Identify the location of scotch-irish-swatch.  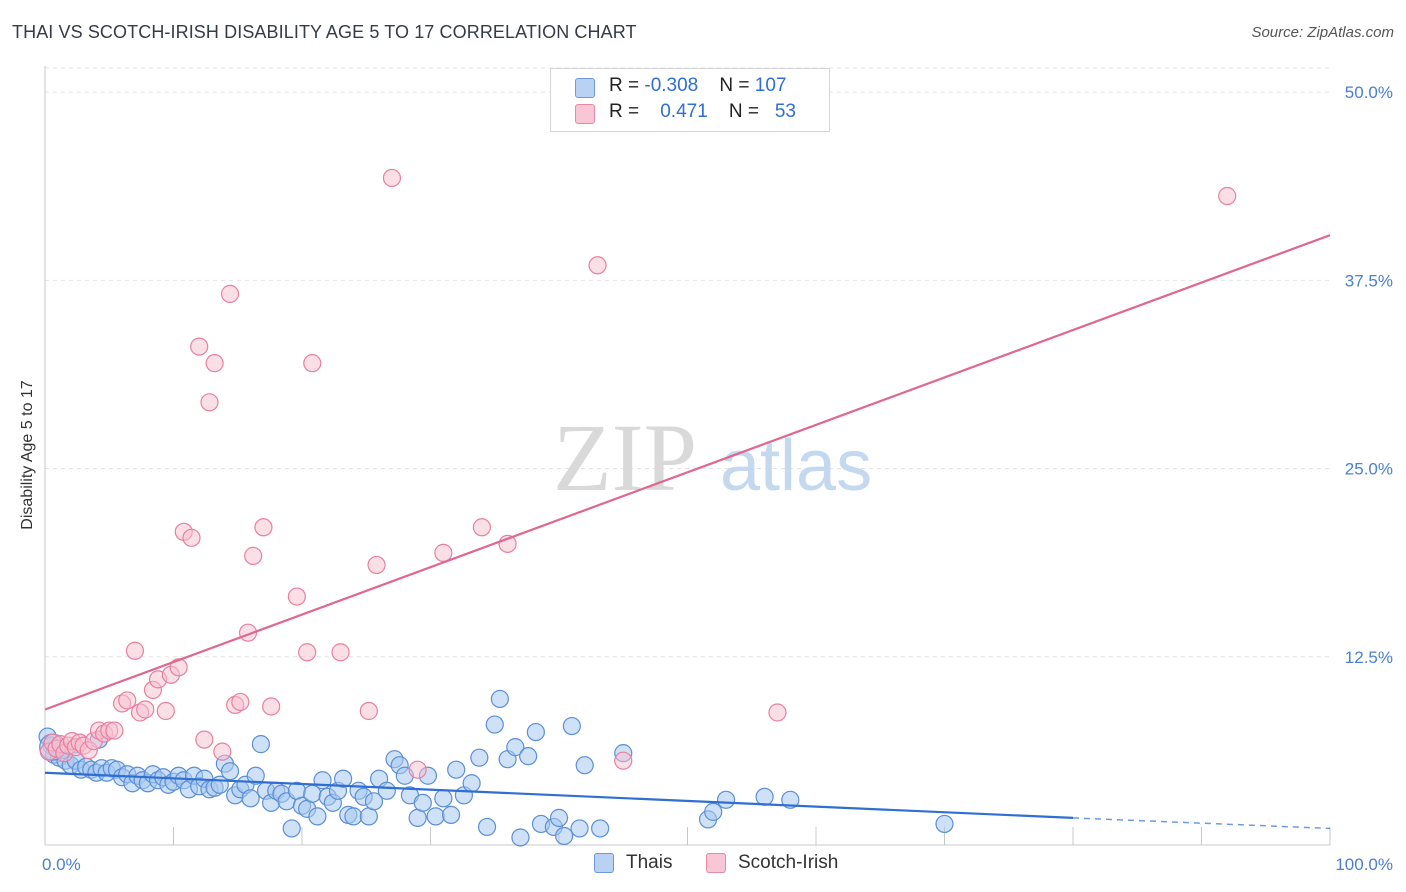
(716, 863).